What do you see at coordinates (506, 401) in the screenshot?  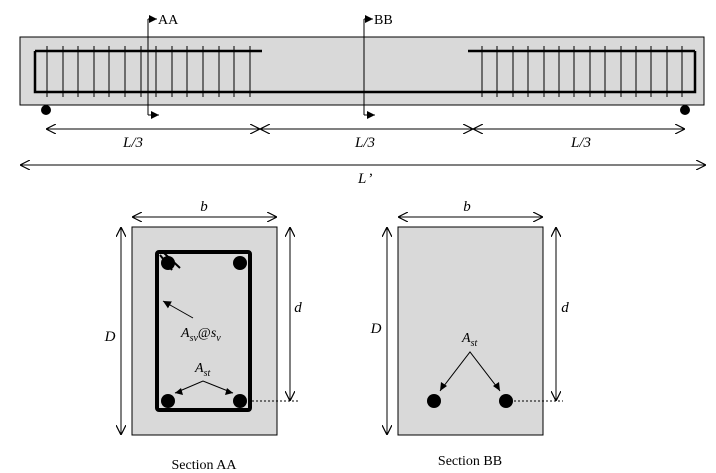 I see `section-bb-bottom-bar-right` at bounding box center [506, 401].